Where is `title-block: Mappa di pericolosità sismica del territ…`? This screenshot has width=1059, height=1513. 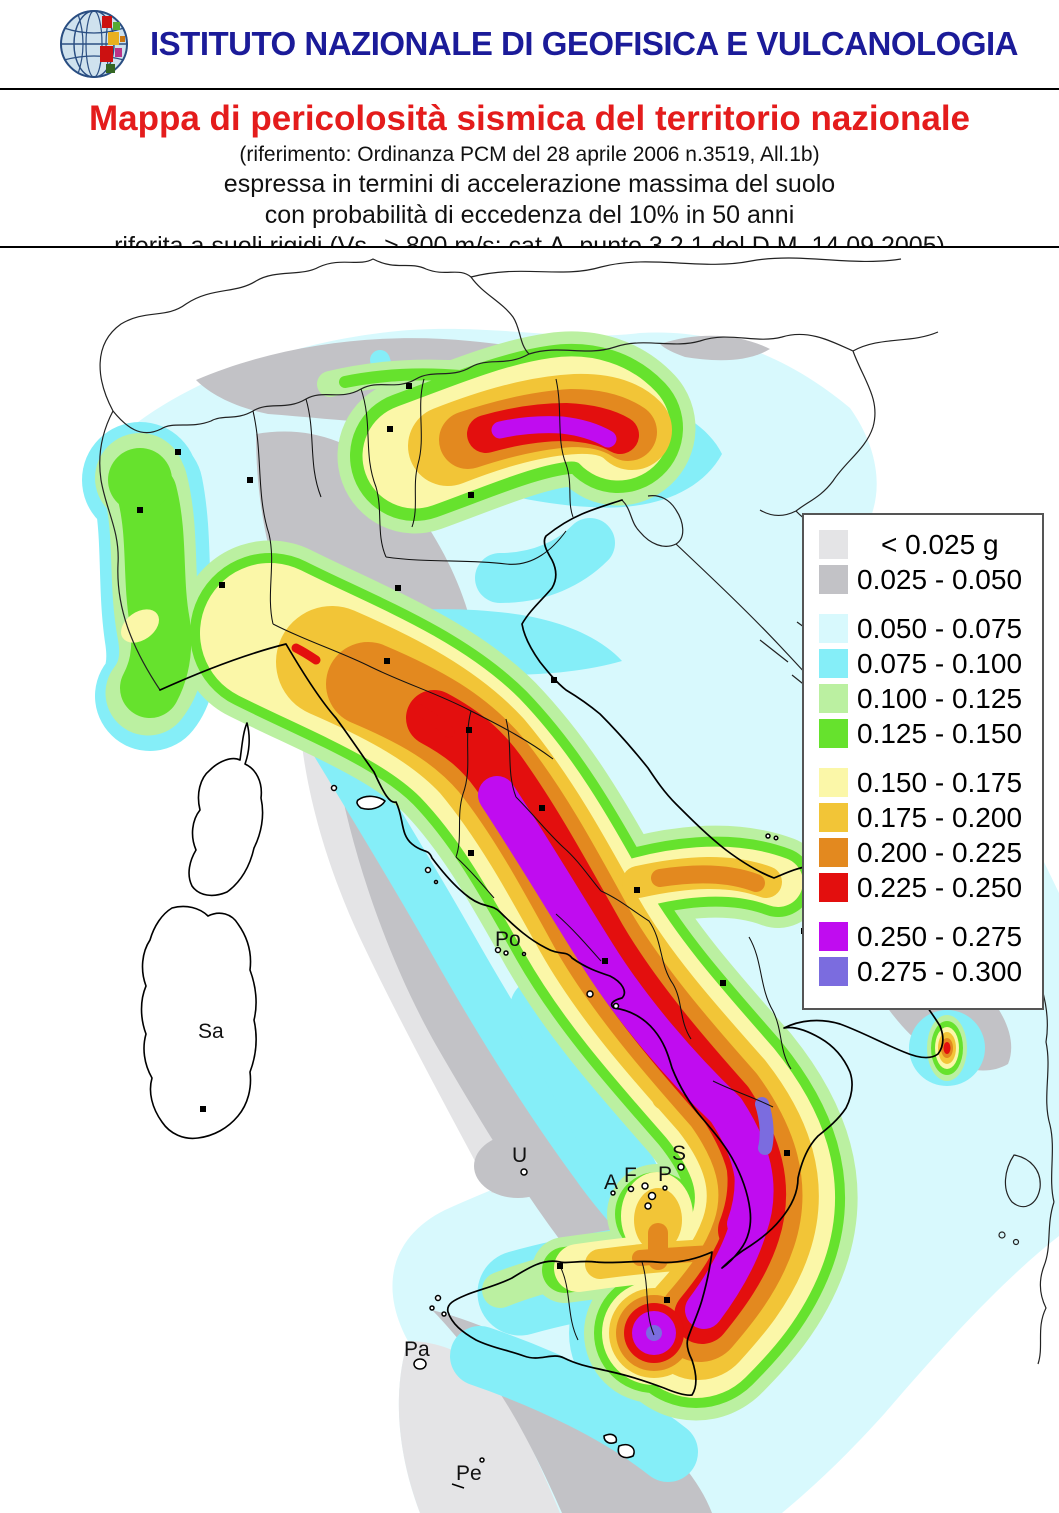 title-block: Mappa di pericolosità sismica del territ… is located at coordinates (529, 177).